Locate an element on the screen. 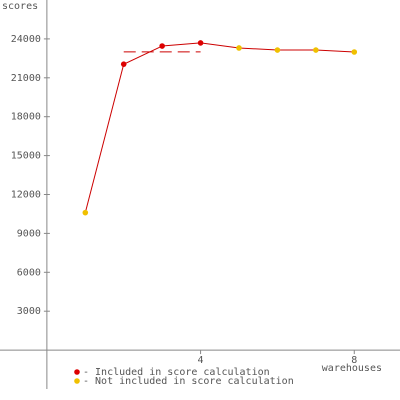 The height and width of the screenshot is (400, 400). y-tick-label: 15000 is located at coordinates (26, 156).